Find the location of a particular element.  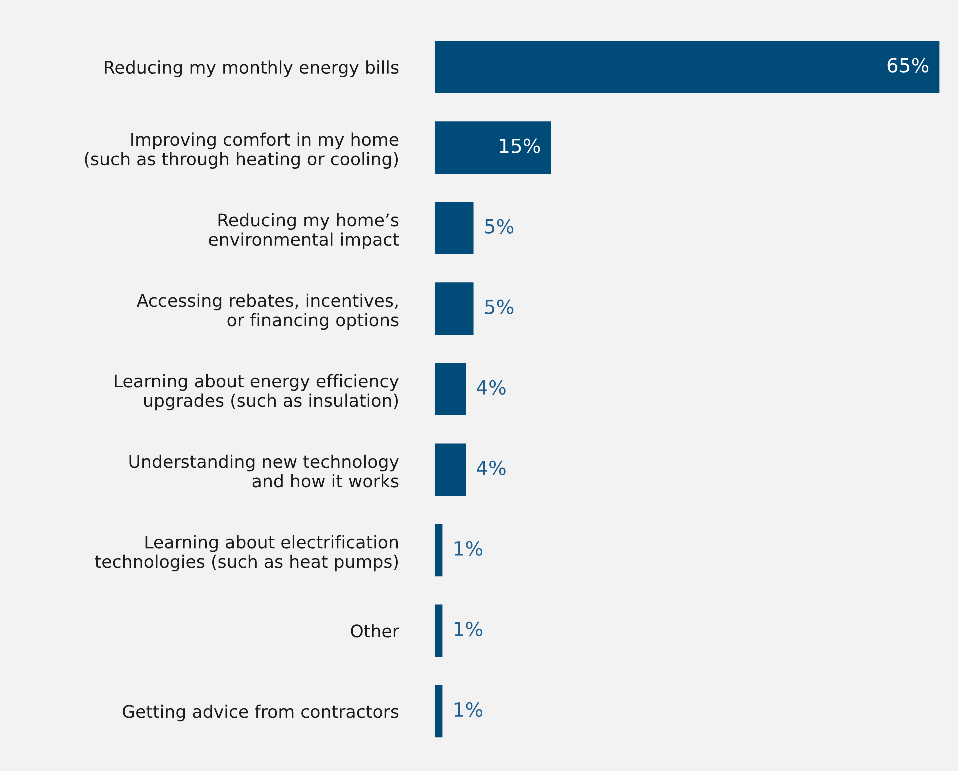

y-tick-label: Other is located at coordinates (375, 631).